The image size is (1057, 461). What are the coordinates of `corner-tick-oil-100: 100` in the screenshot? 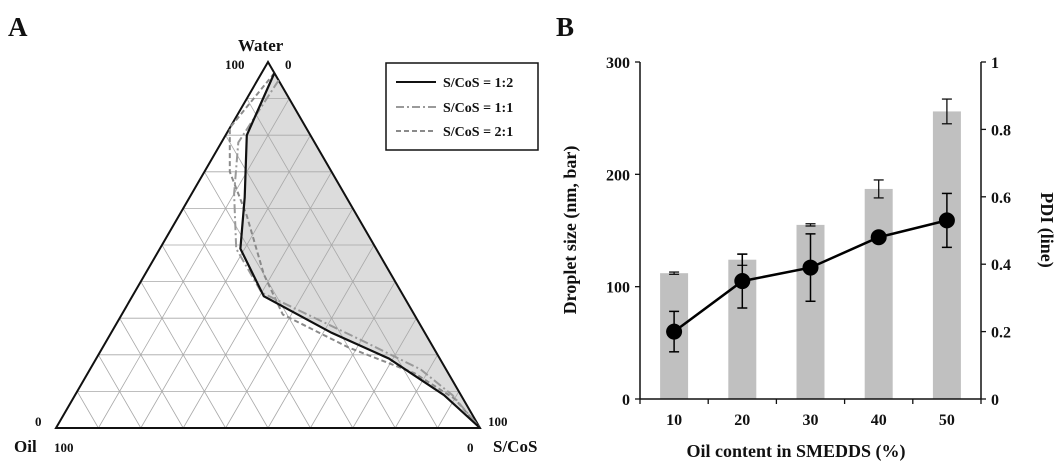 It's located at (64, 447).